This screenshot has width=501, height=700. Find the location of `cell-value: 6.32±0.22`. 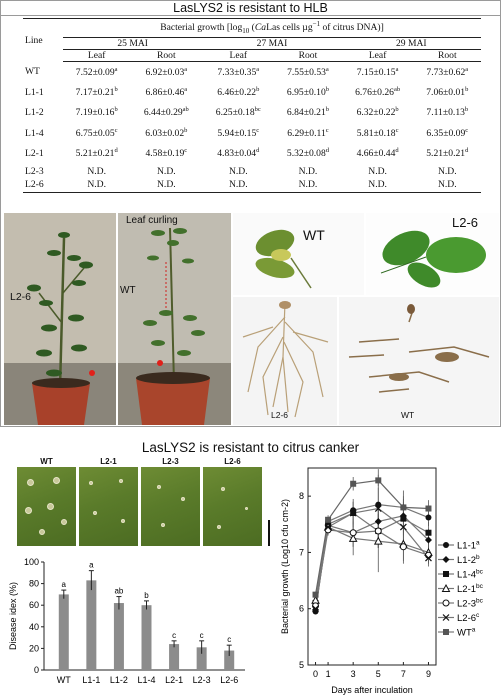

cell-value: 6.32±0.22 is located at coordinates (376, 113).